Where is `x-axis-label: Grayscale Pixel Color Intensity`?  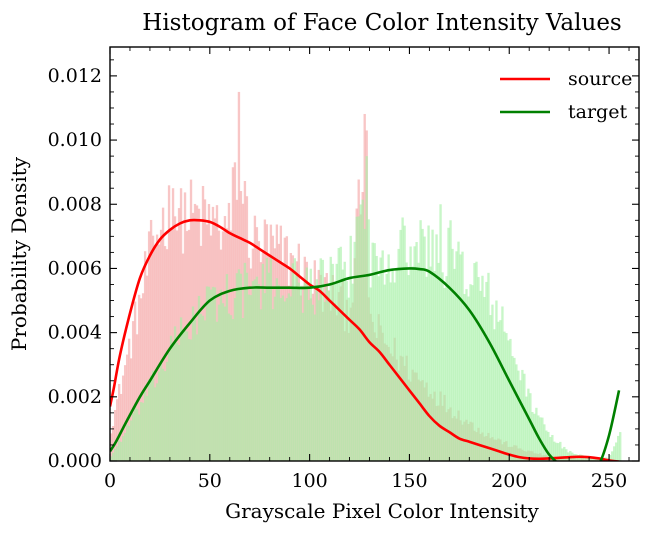 x-axis-label: Grayscale Pixel Color Intensity is located at coordinates (382, 511).